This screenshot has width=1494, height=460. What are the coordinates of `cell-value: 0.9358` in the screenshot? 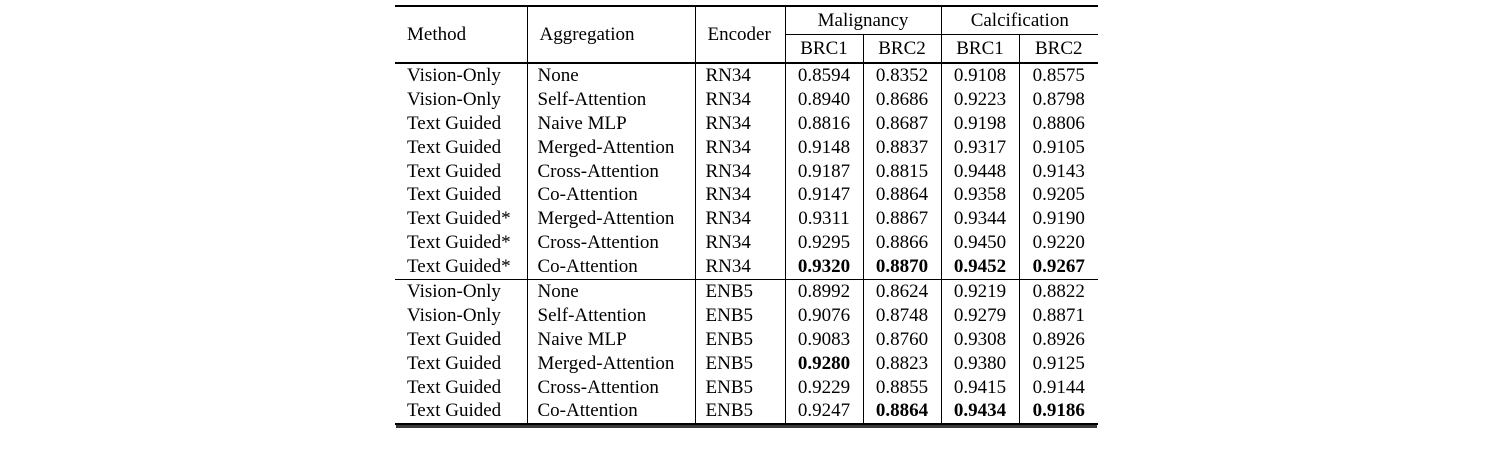 It's located at (980, 195).